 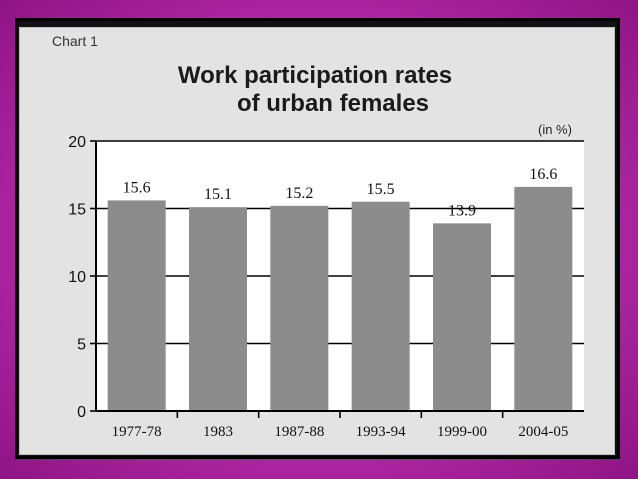 What do you see at coordinates (462, 432) in the screenshot?
I see `x-tick-label: 1999-00` at bounding box center [462, 432].